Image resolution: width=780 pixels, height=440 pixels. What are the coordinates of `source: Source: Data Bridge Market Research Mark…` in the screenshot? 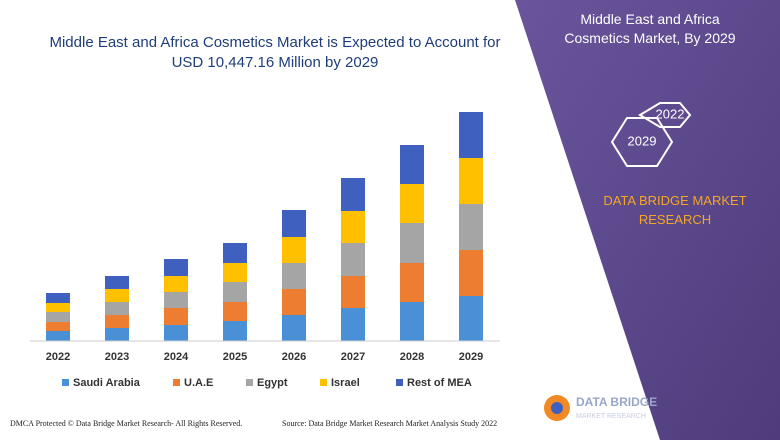 It's located at (389, 423).